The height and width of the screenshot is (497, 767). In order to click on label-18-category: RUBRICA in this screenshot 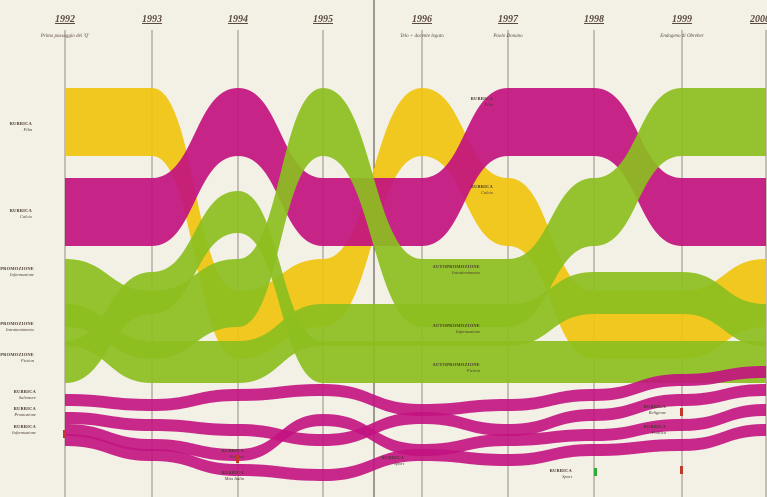, I will do `click(655, 406)`.